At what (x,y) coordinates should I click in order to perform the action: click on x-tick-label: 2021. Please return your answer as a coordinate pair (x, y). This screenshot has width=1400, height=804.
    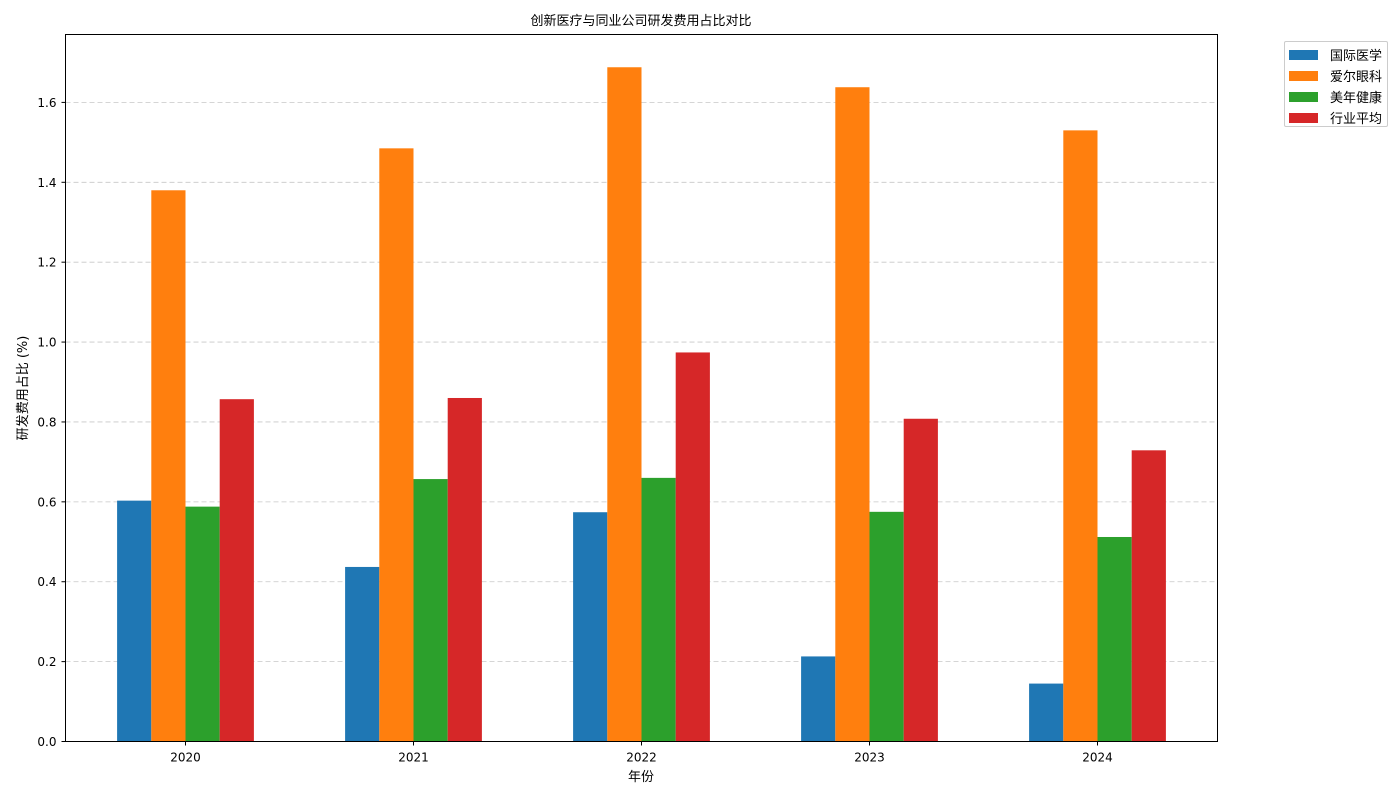
    Looking at the image, I should click on (413, 758).